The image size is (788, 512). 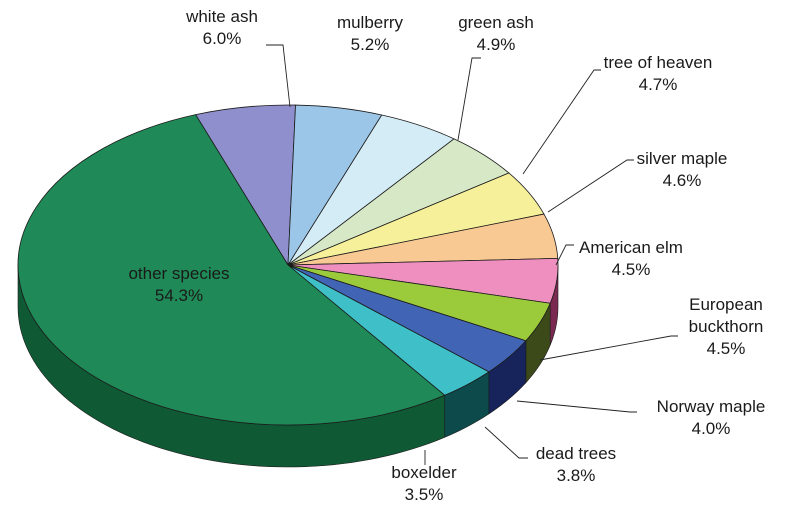 What do you see at coordinates (424, 494) in the screenshot?
I see `slice-percent-label: 3.5%` at bounding box center [424, 494].